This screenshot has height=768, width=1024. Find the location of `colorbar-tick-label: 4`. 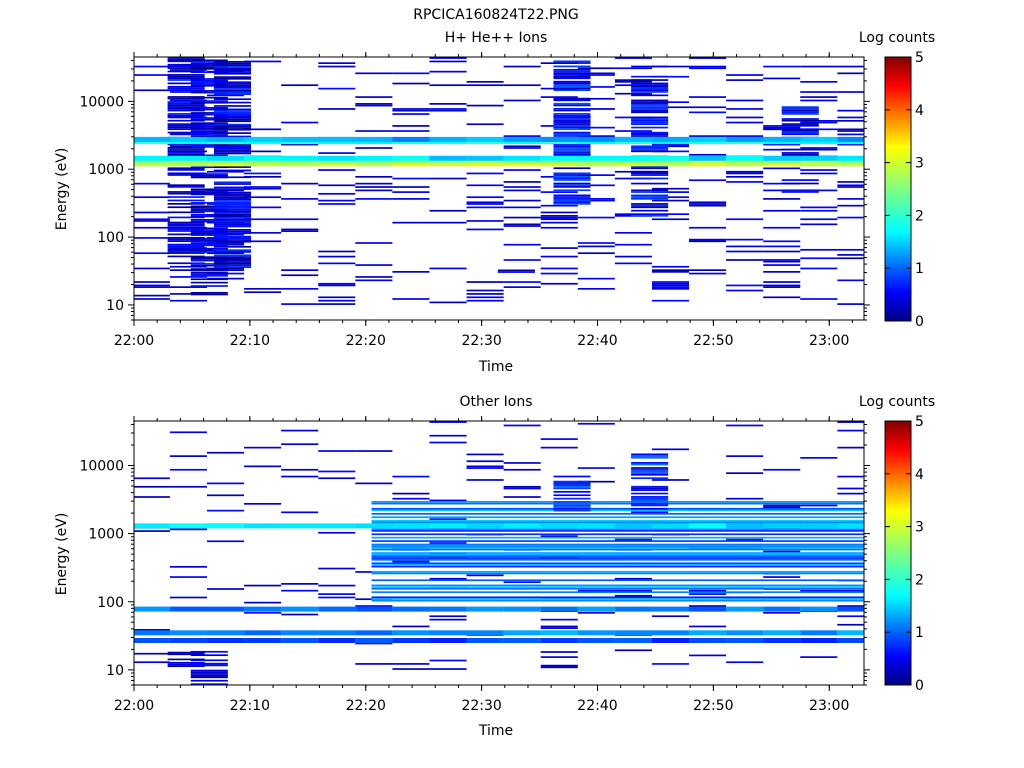

colorbar-tick-label: 4 is located at coordinates (919, 111).